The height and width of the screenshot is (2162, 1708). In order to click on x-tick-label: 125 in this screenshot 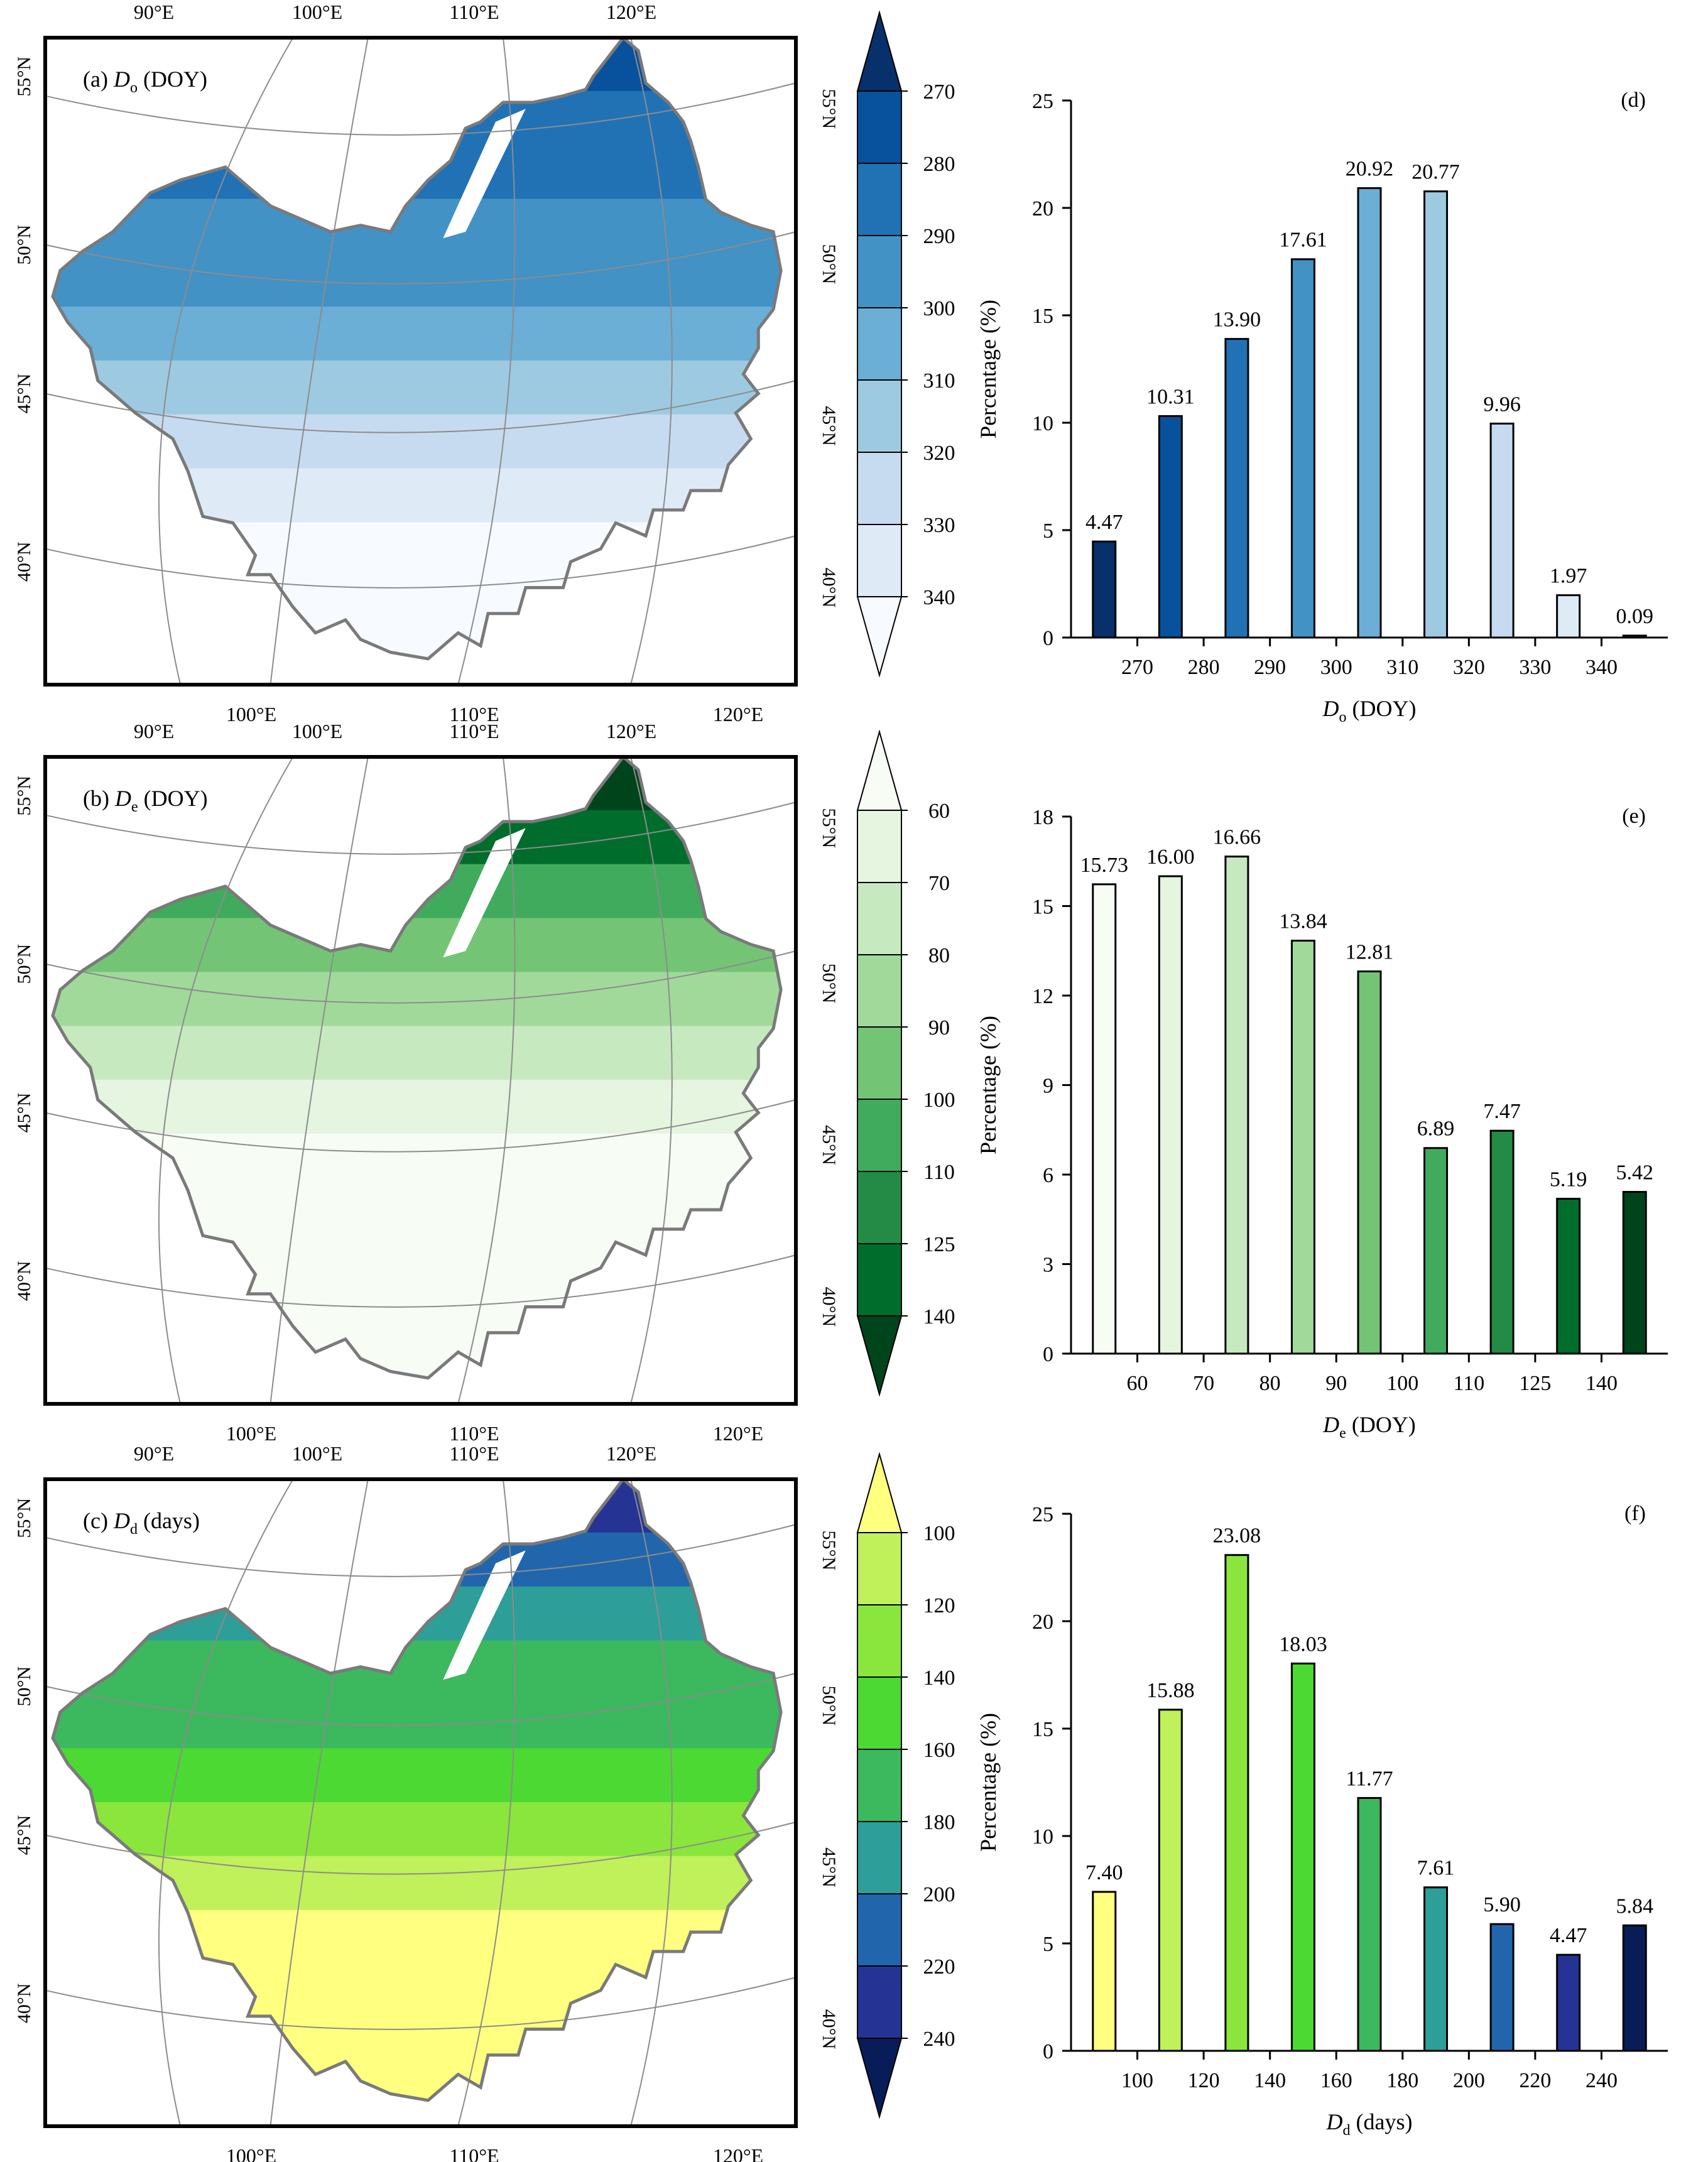, I will do `click(1535, 1383)`.